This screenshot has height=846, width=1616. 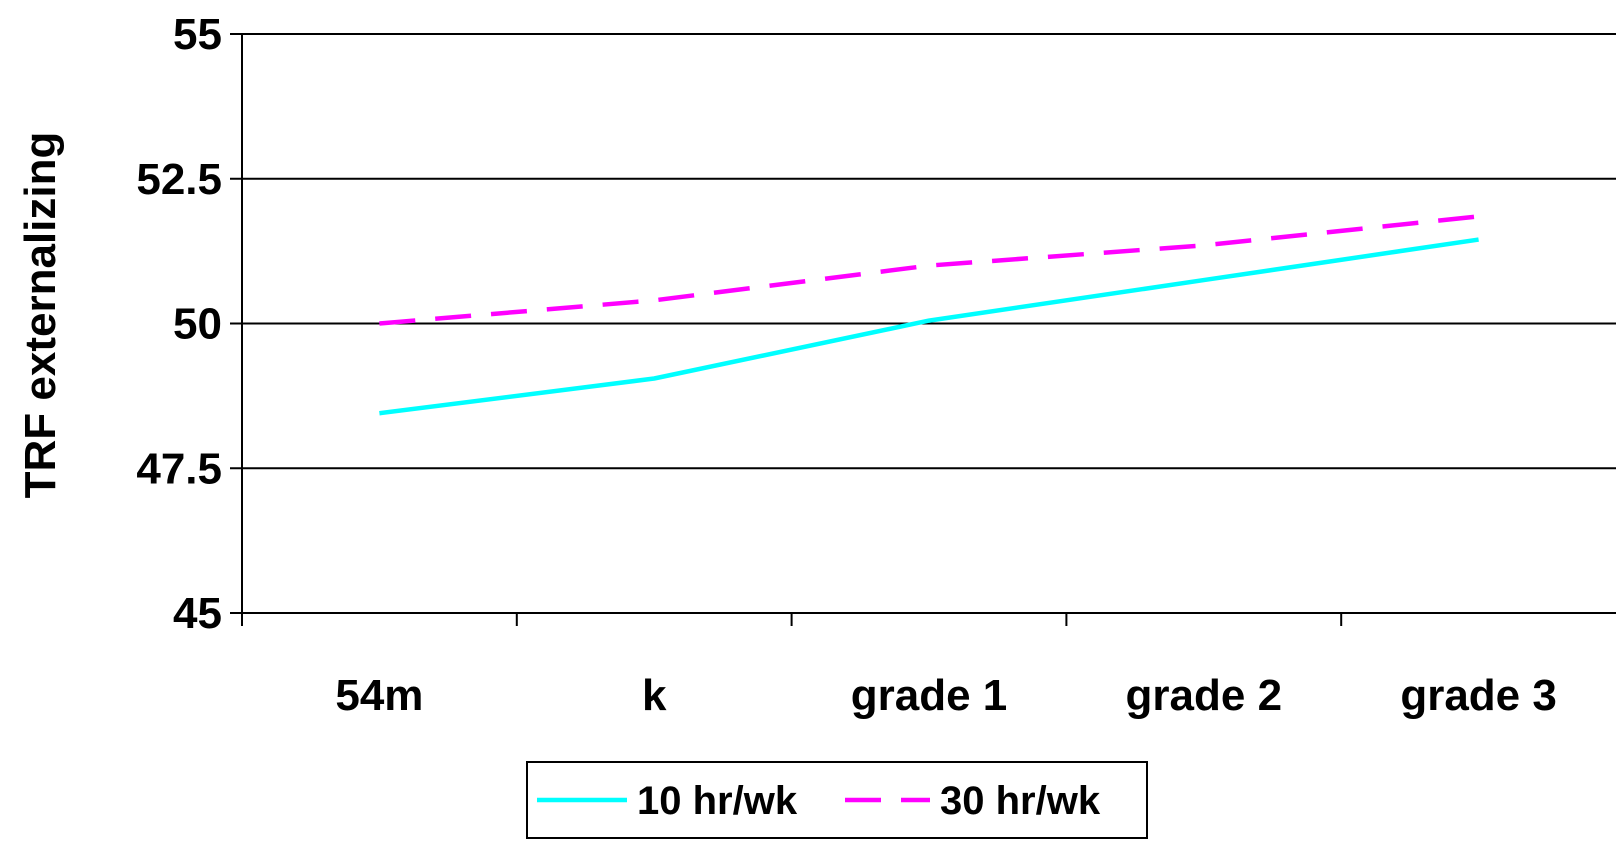 I want to click on x-tick-label: grade 3, so click(x=1478, y=695).